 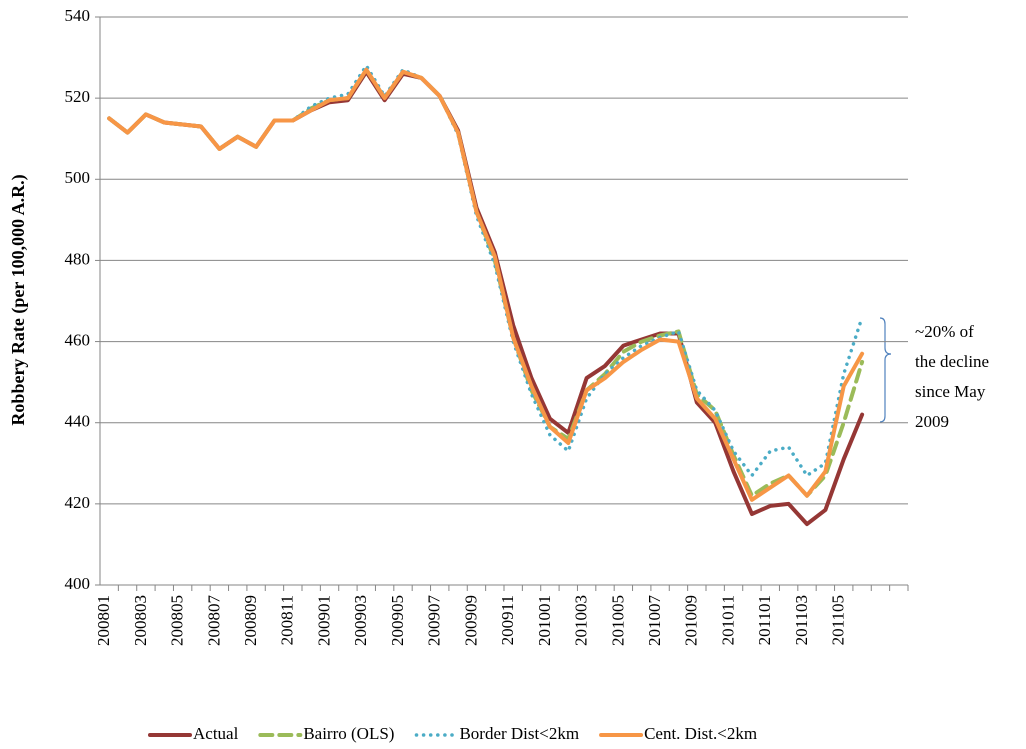 I want to click on x-tick-label: 200911, so click(x=507, y=620).